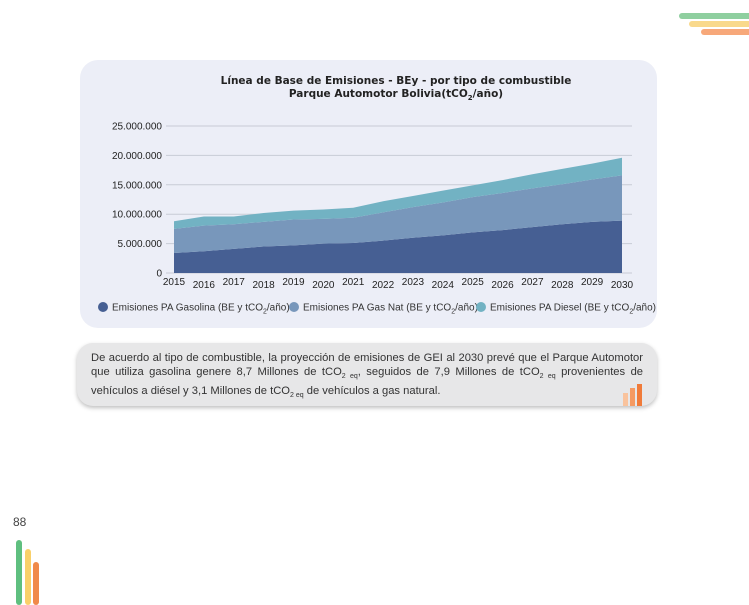 Image resolution: width=749 pixels, height=605 pixels. What do you see at coordinates (413, 282) in the screenshot?
I see `x-tick-label: 2023` at bounding box center [413, 282].